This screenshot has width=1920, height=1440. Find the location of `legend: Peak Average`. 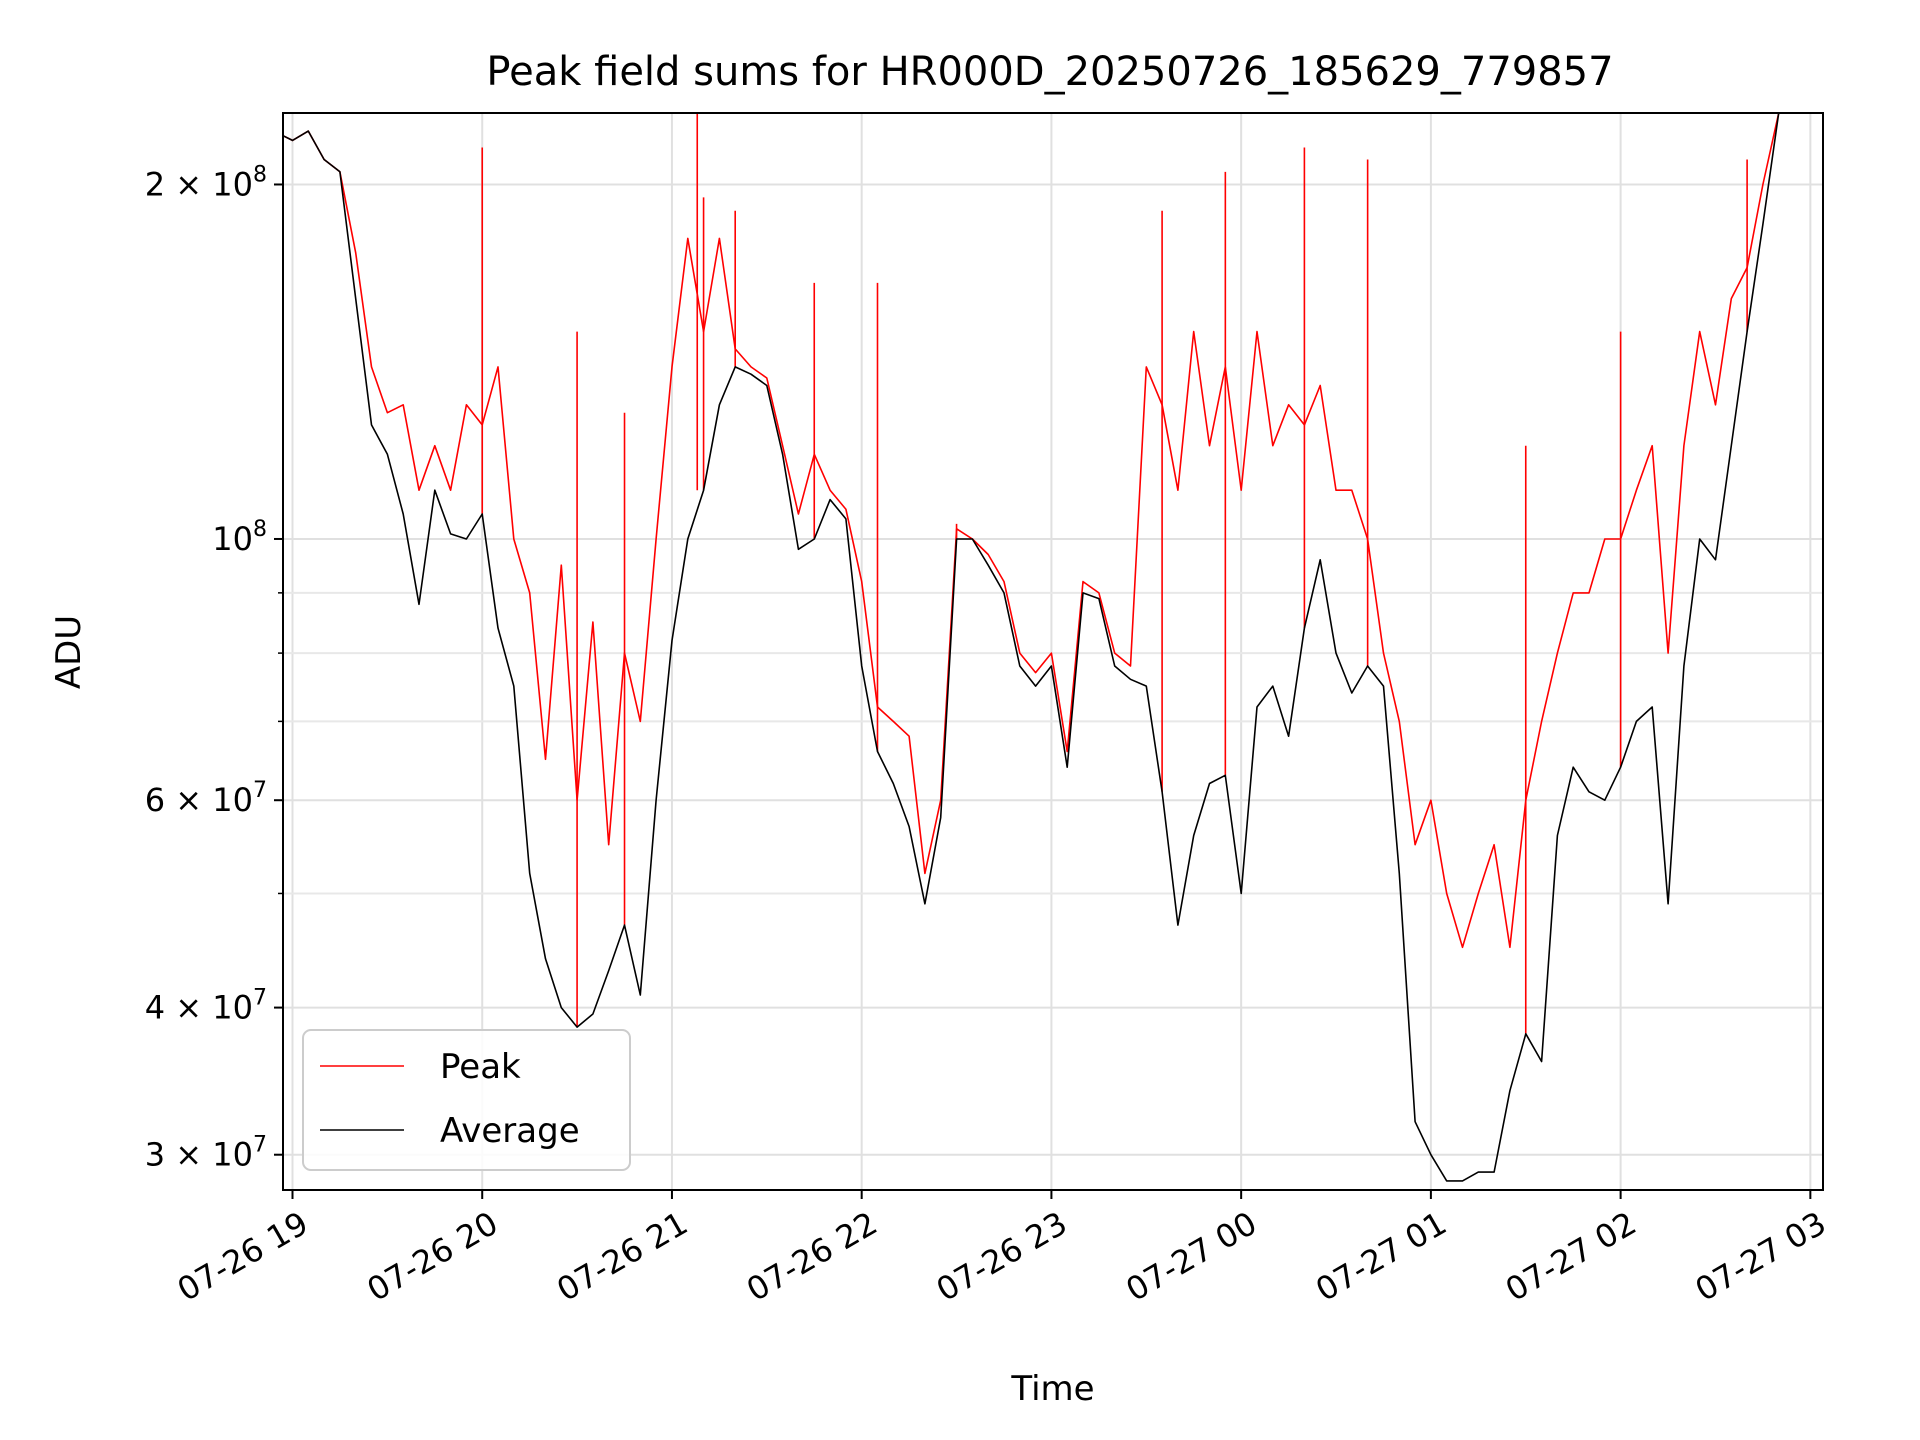

legend: Peak Average is located at coordinates (466, 1100).